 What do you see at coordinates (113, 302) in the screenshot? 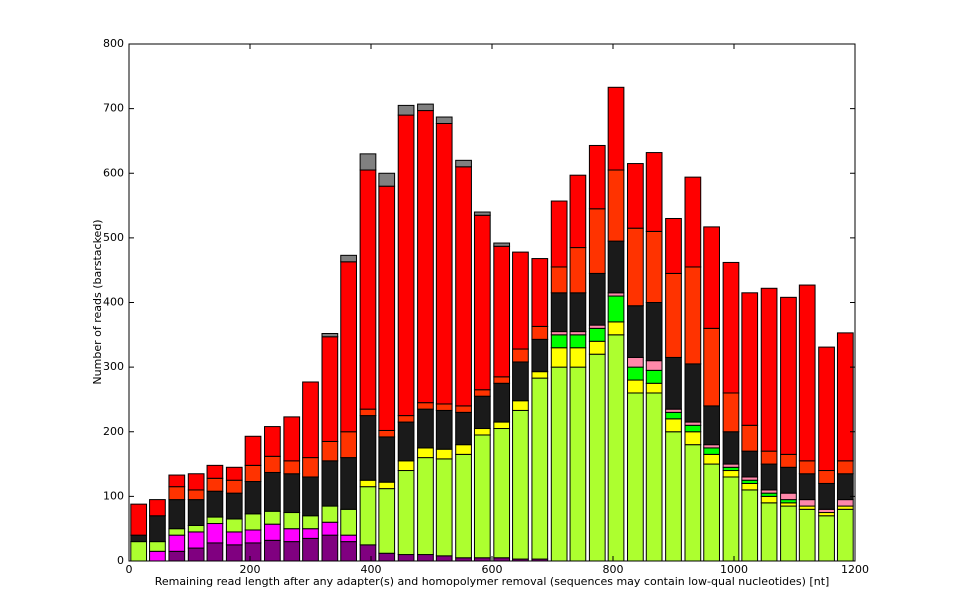
I see `y-tick-label: 400` at bounding box center [113, 302].